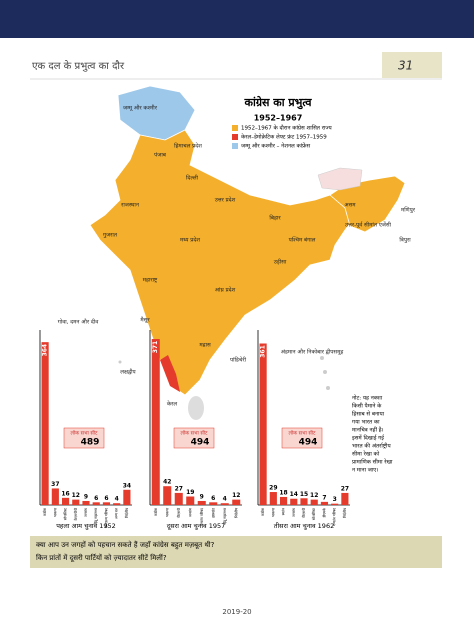 The width and height of the screenshot is (474, 635). Describe the element at coordinates (365, 471) in the screenshot. I see `note-line: न माना जाए।` at that location.